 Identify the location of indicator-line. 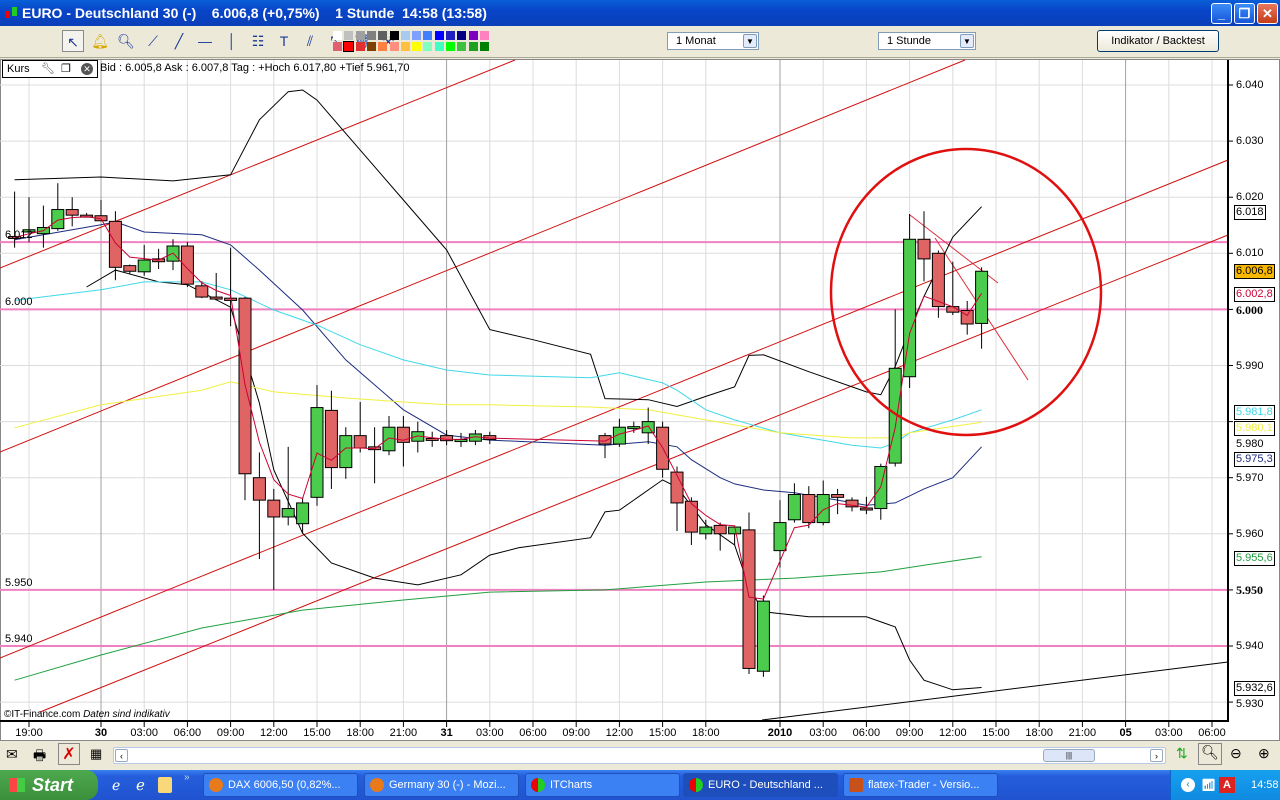
(498, 618).